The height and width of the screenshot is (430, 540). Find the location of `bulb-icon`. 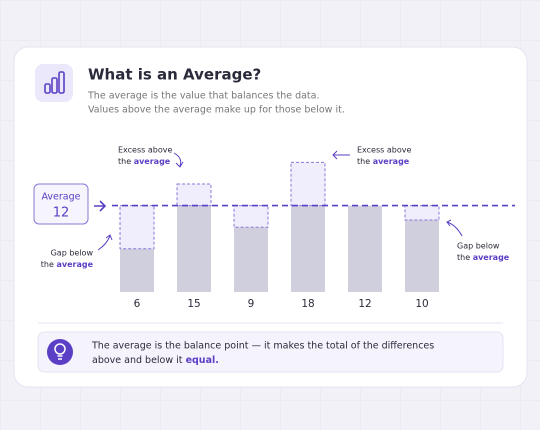

bulb-icon is located at coordinates (60, 352).